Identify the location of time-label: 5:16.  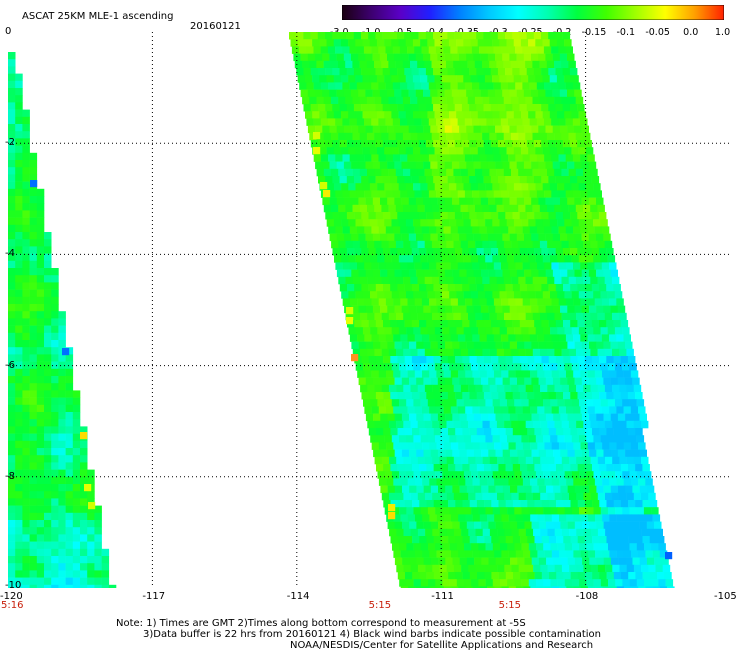
(12, 605).